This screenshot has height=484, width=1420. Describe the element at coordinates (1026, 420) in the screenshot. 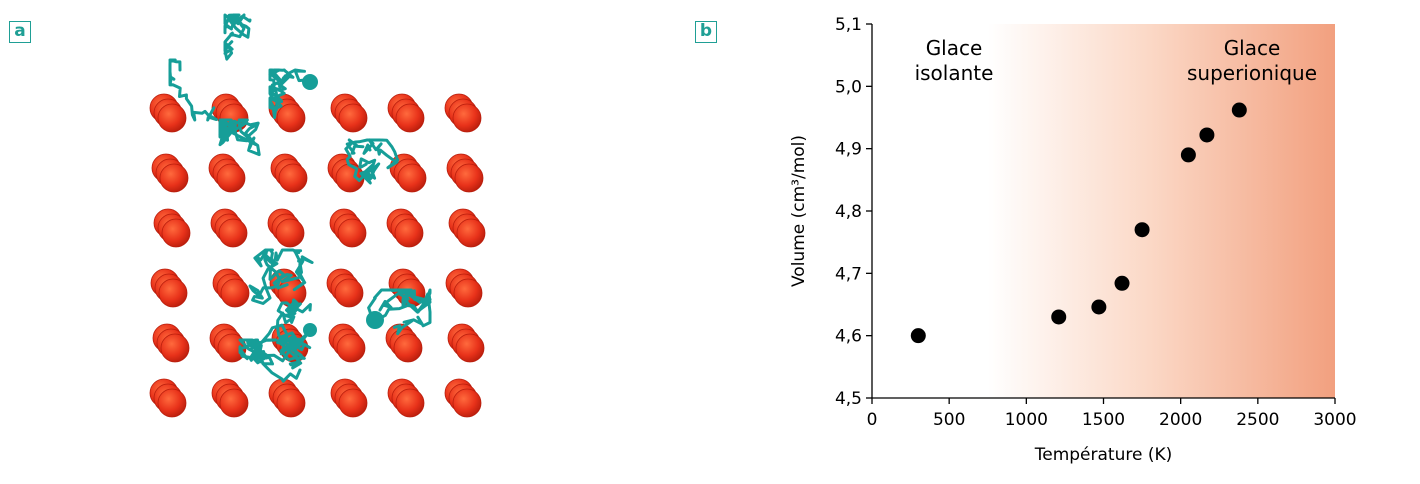

I see `x-tick-label: 1000` at that location.